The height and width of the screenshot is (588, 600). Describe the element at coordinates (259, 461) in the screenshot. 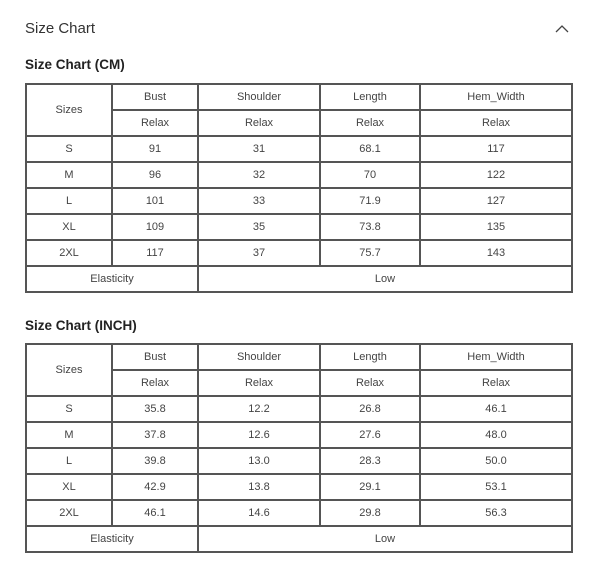

I see `value-cell: 13.0` at that location.